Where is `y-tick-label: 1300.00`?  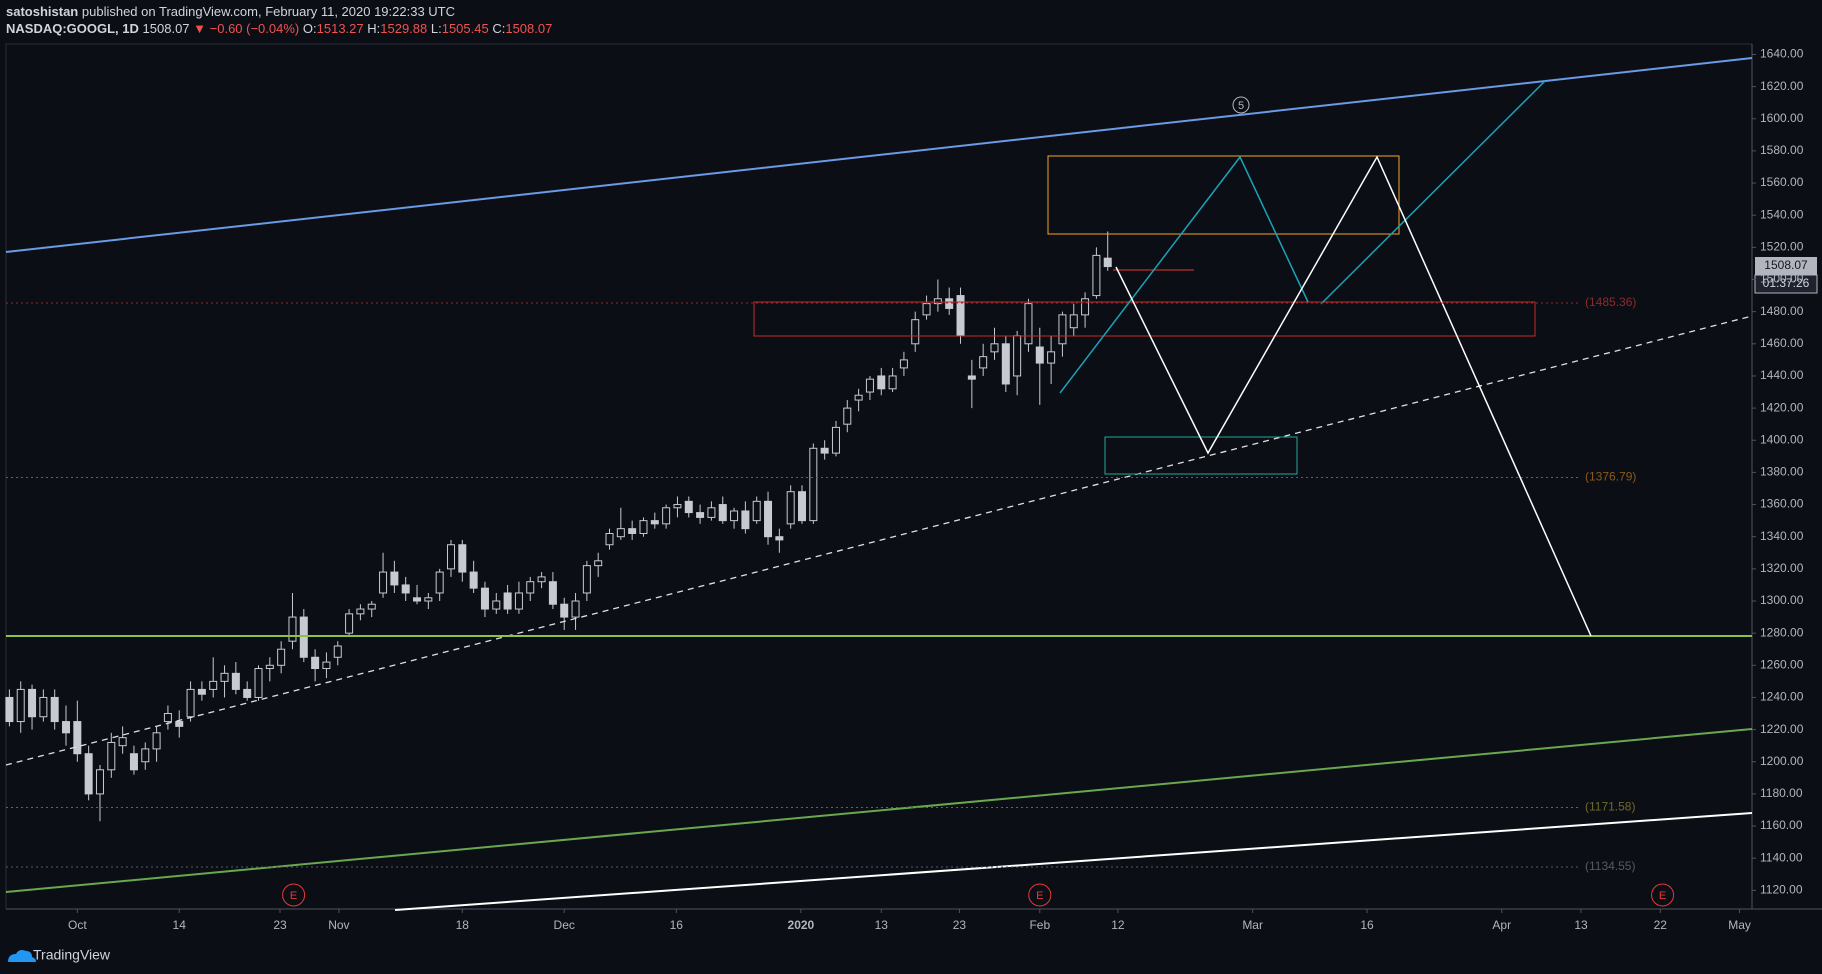 y-tick-label: 1300.00 is located at coordinates (1782, 600).